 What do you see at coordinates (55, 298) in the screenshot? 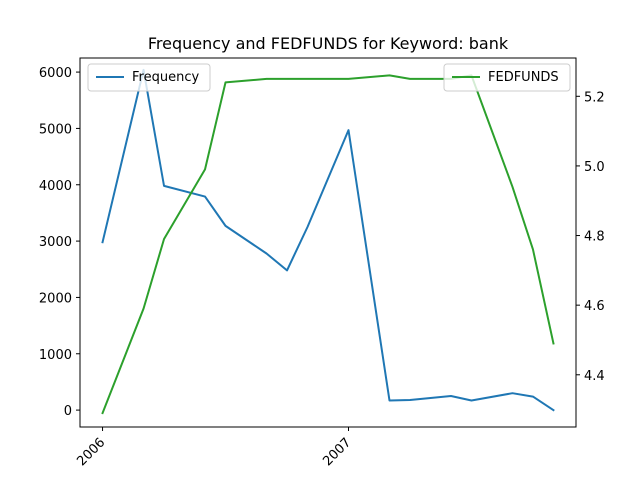
I see `left-y-tick-label: 2000` at bounding box center [55, 298].